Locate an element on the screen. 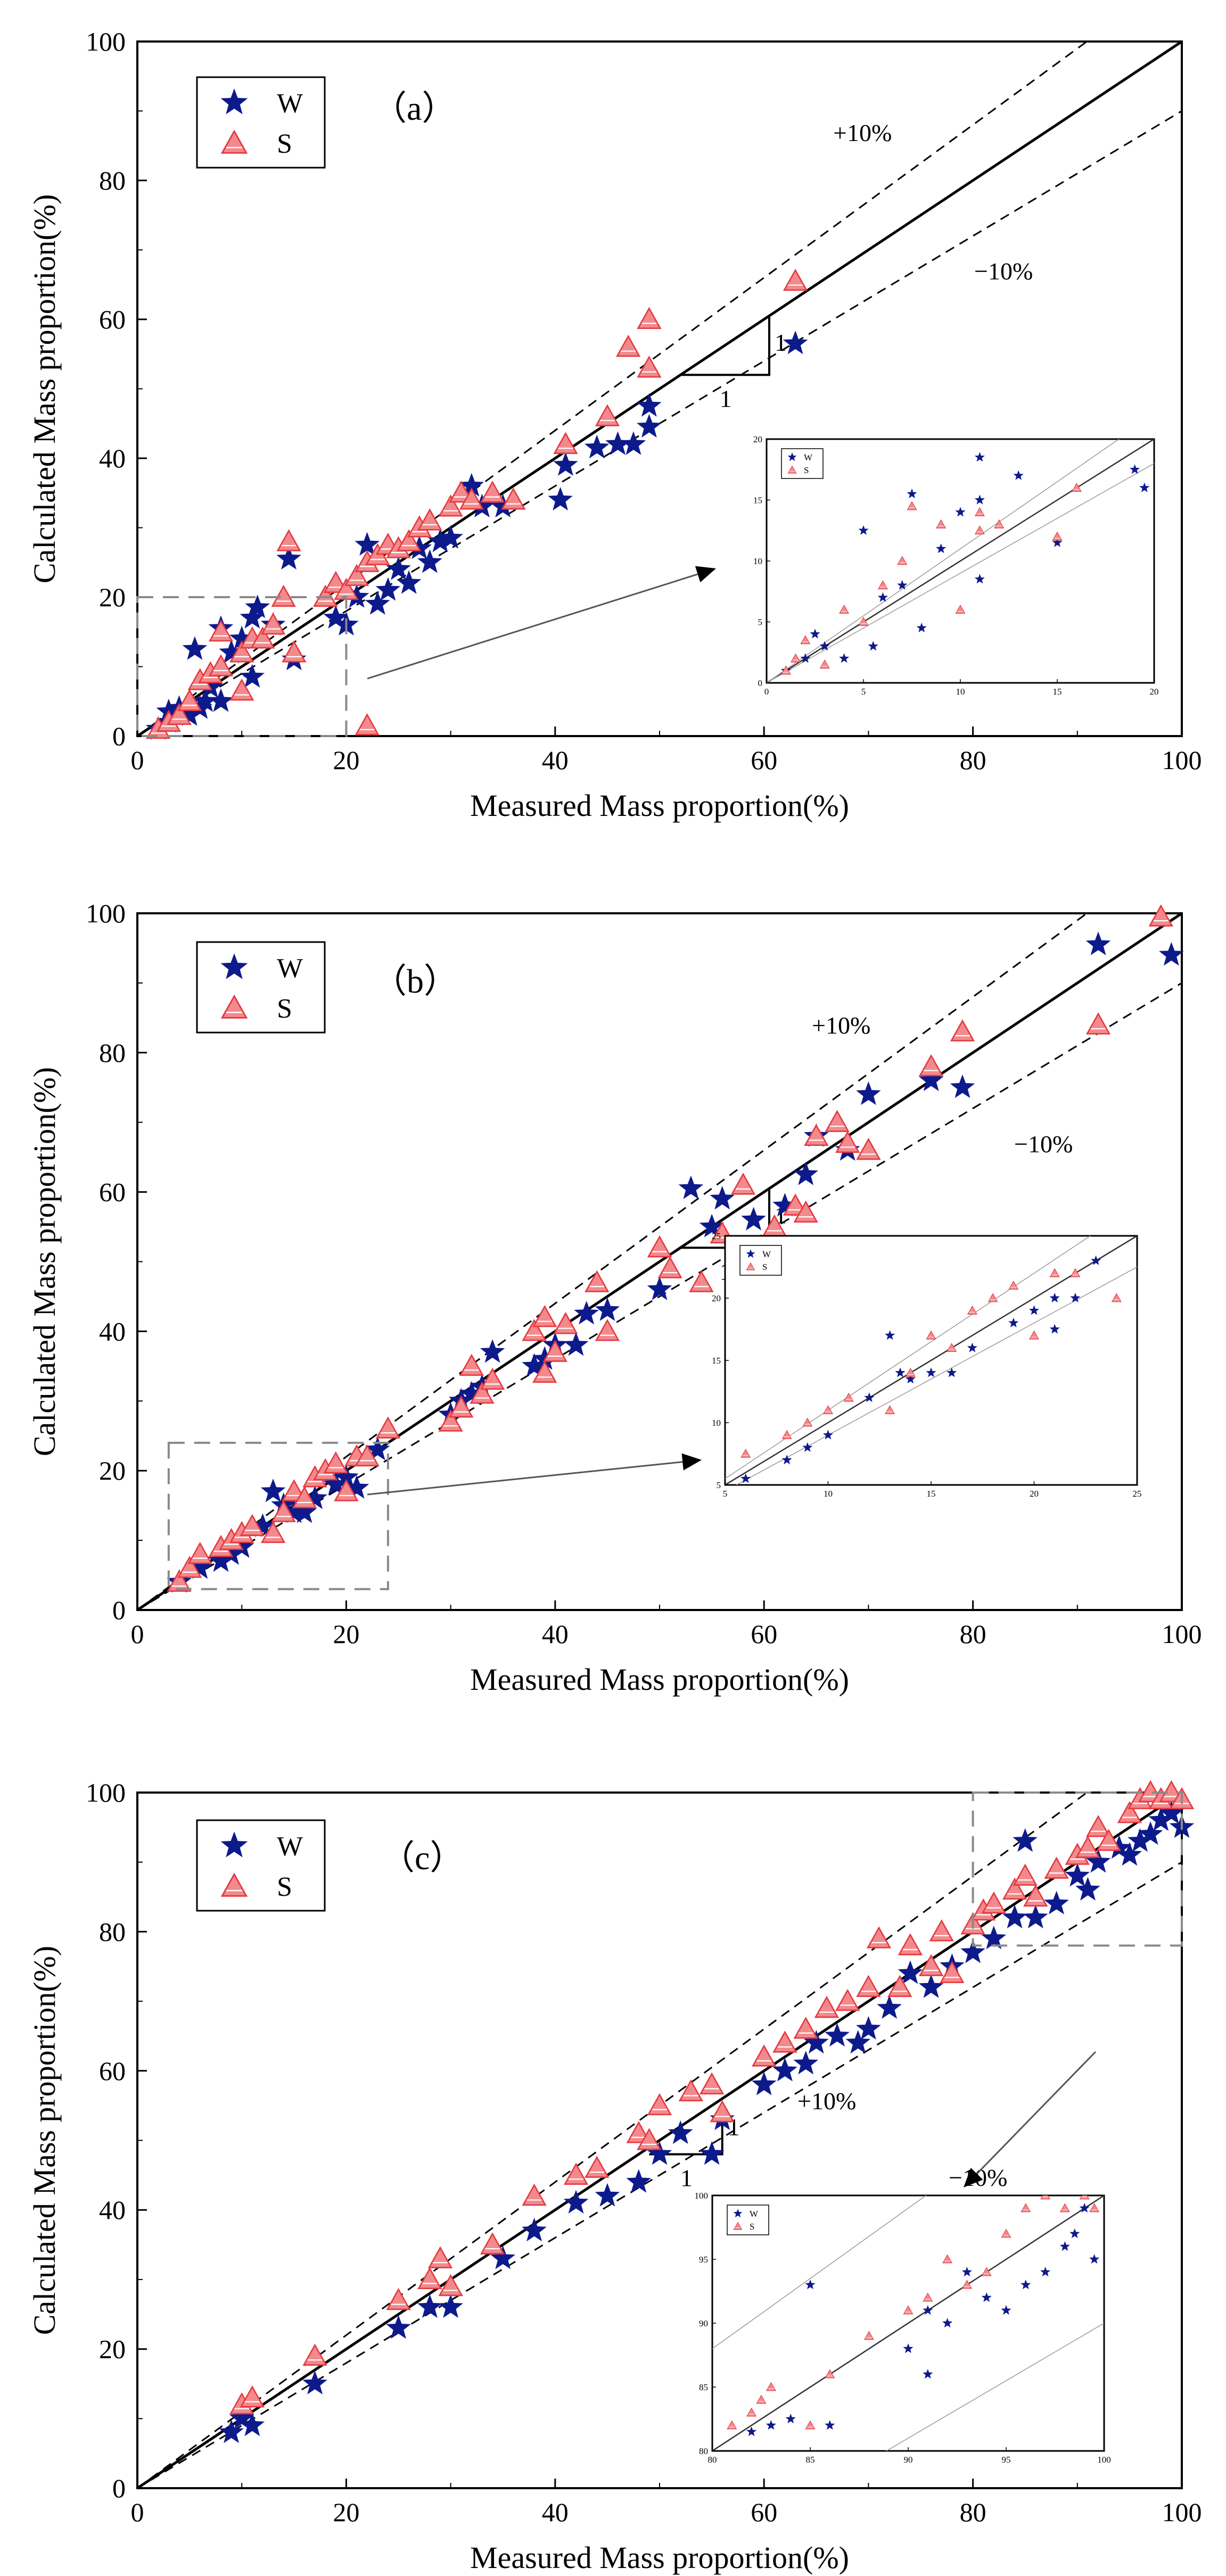  inset-x-tick-label: 100 is located at coordinates (1104, 2460).